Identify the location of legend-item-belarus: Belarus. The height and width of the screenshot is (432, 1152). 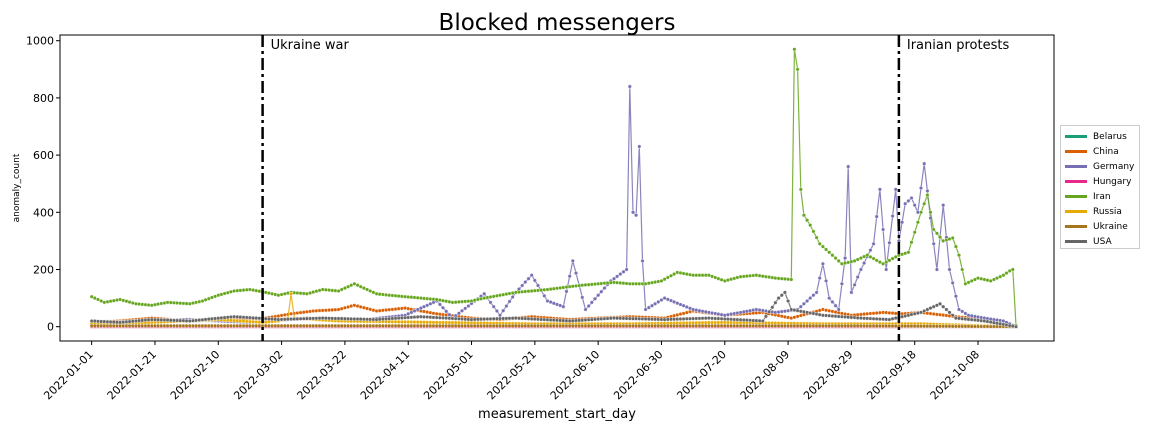
(1100, 136).